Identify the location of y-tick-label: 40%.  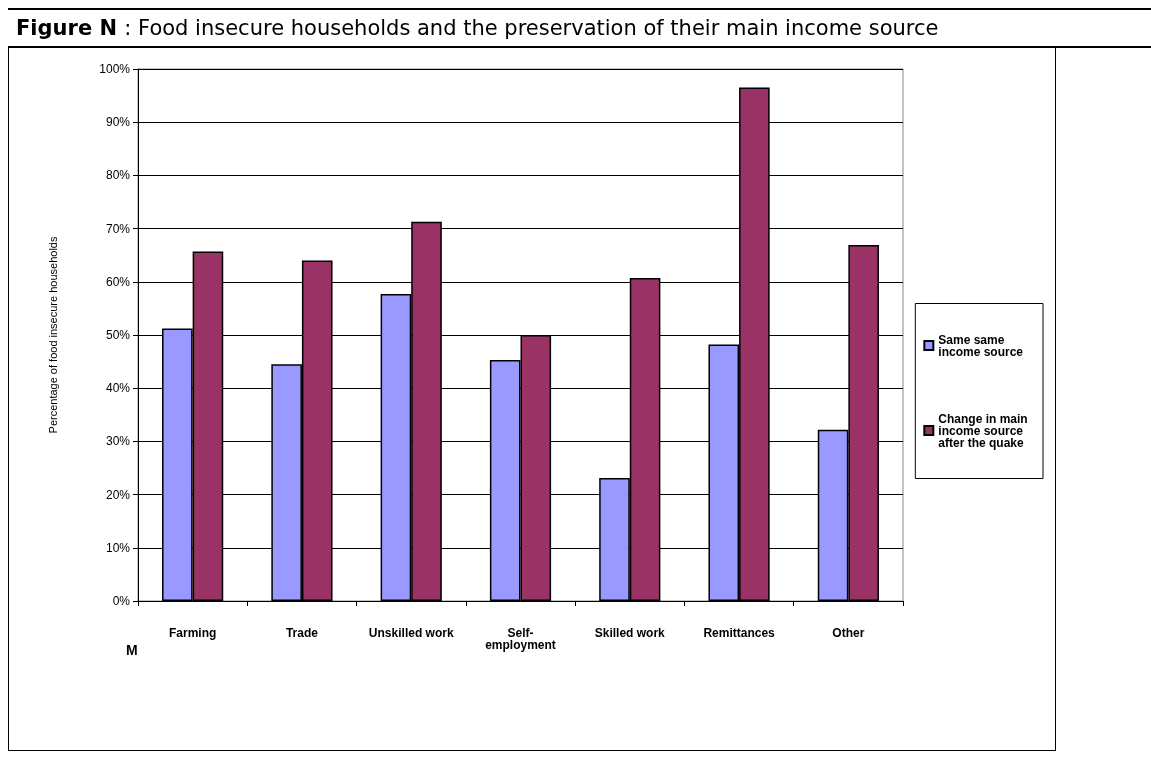
(118, 388).